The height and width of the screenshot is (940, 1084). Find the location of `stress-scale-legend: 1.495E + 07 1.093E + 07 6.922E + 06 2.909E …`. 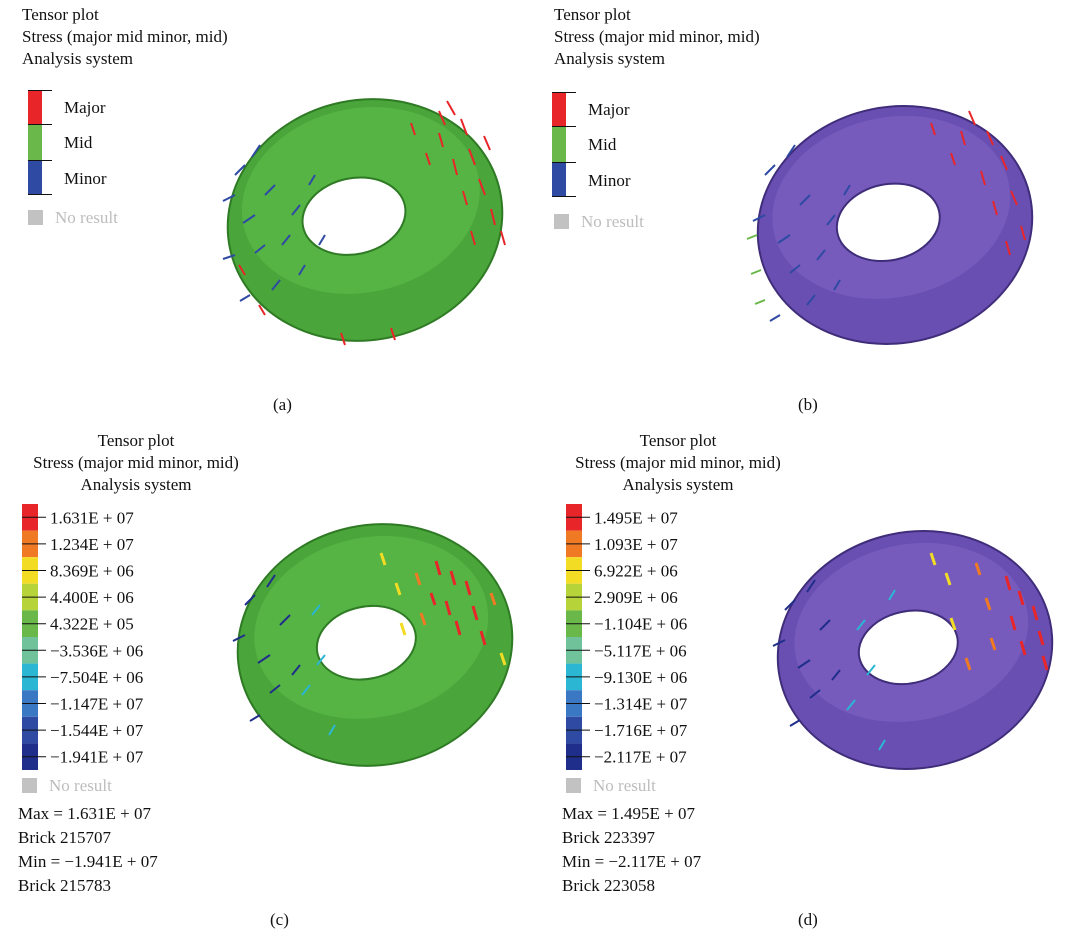

stress-scale-legend: 1.495E + 07 1.093E + 07 6.922E + 06 2.909E … is located at coordinates (666, 640).